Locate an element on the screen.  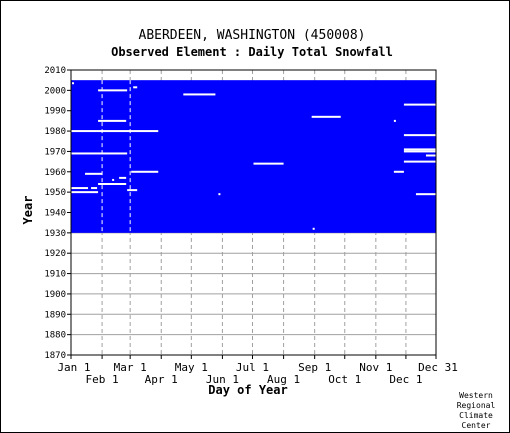
y-tick-label: 1900 is located at coordinates (55, 295).